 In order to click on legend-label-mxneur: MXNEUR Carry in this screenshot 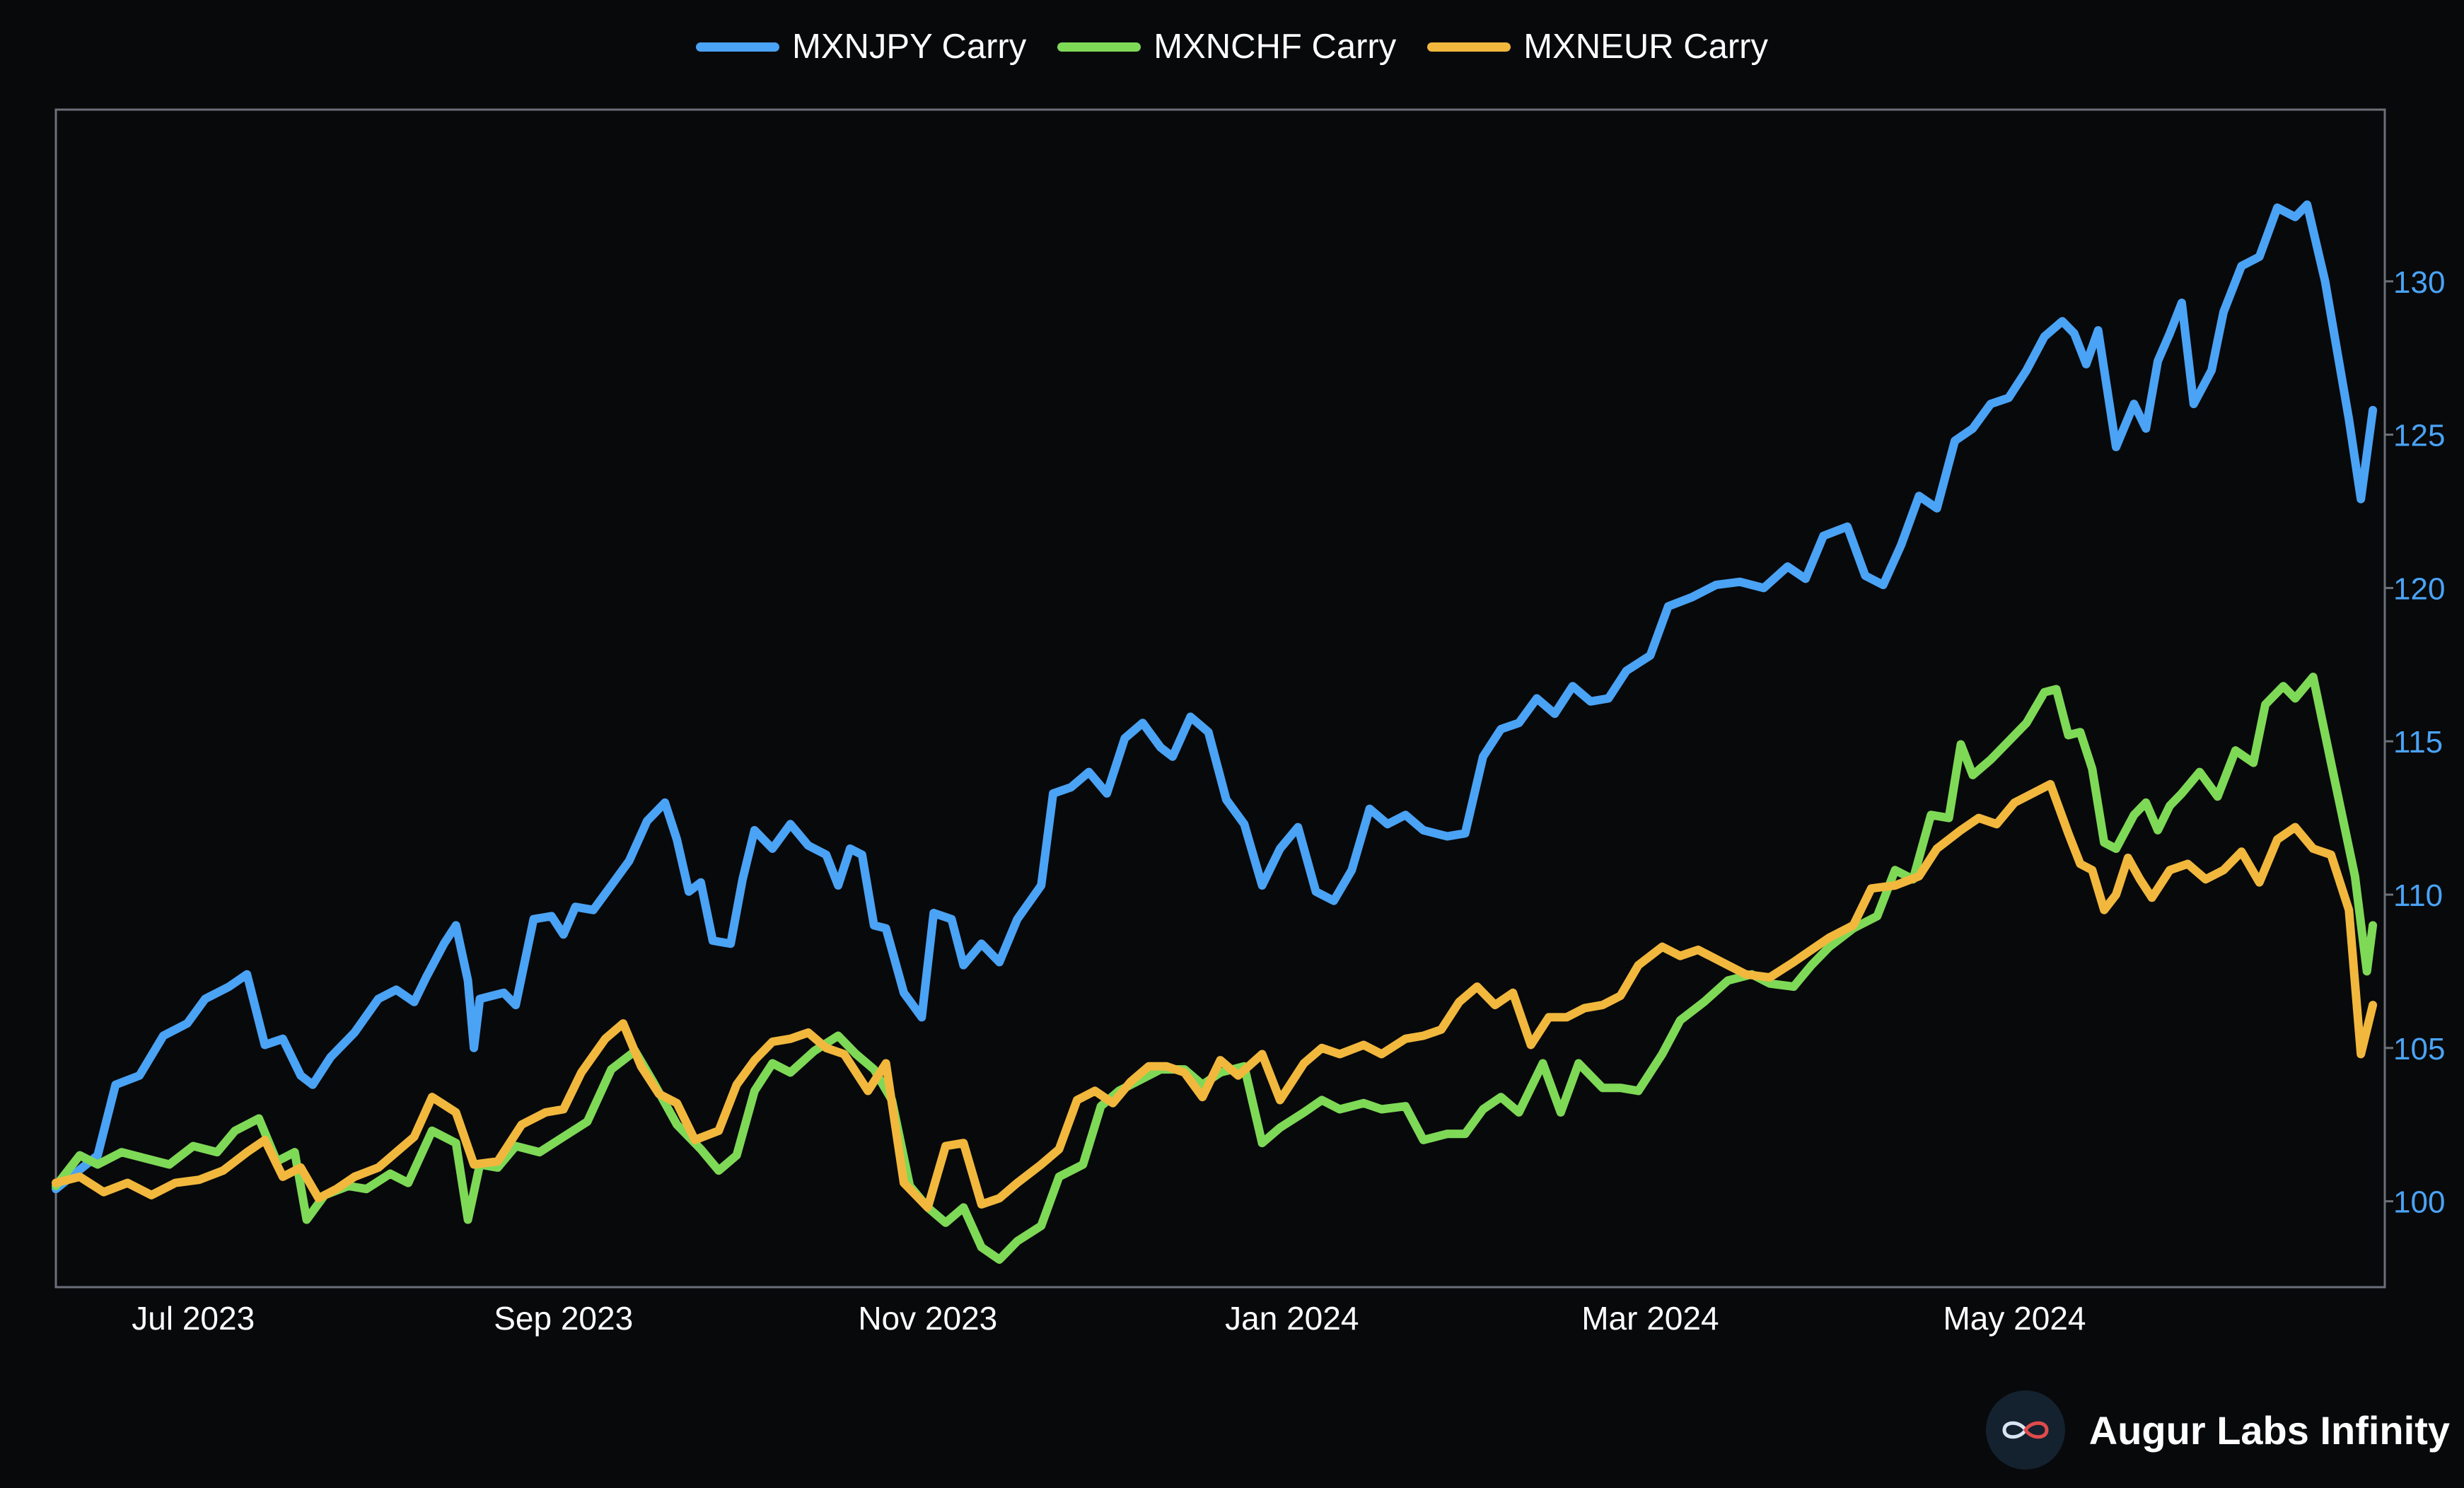, I will do `click(1645, 47)`.